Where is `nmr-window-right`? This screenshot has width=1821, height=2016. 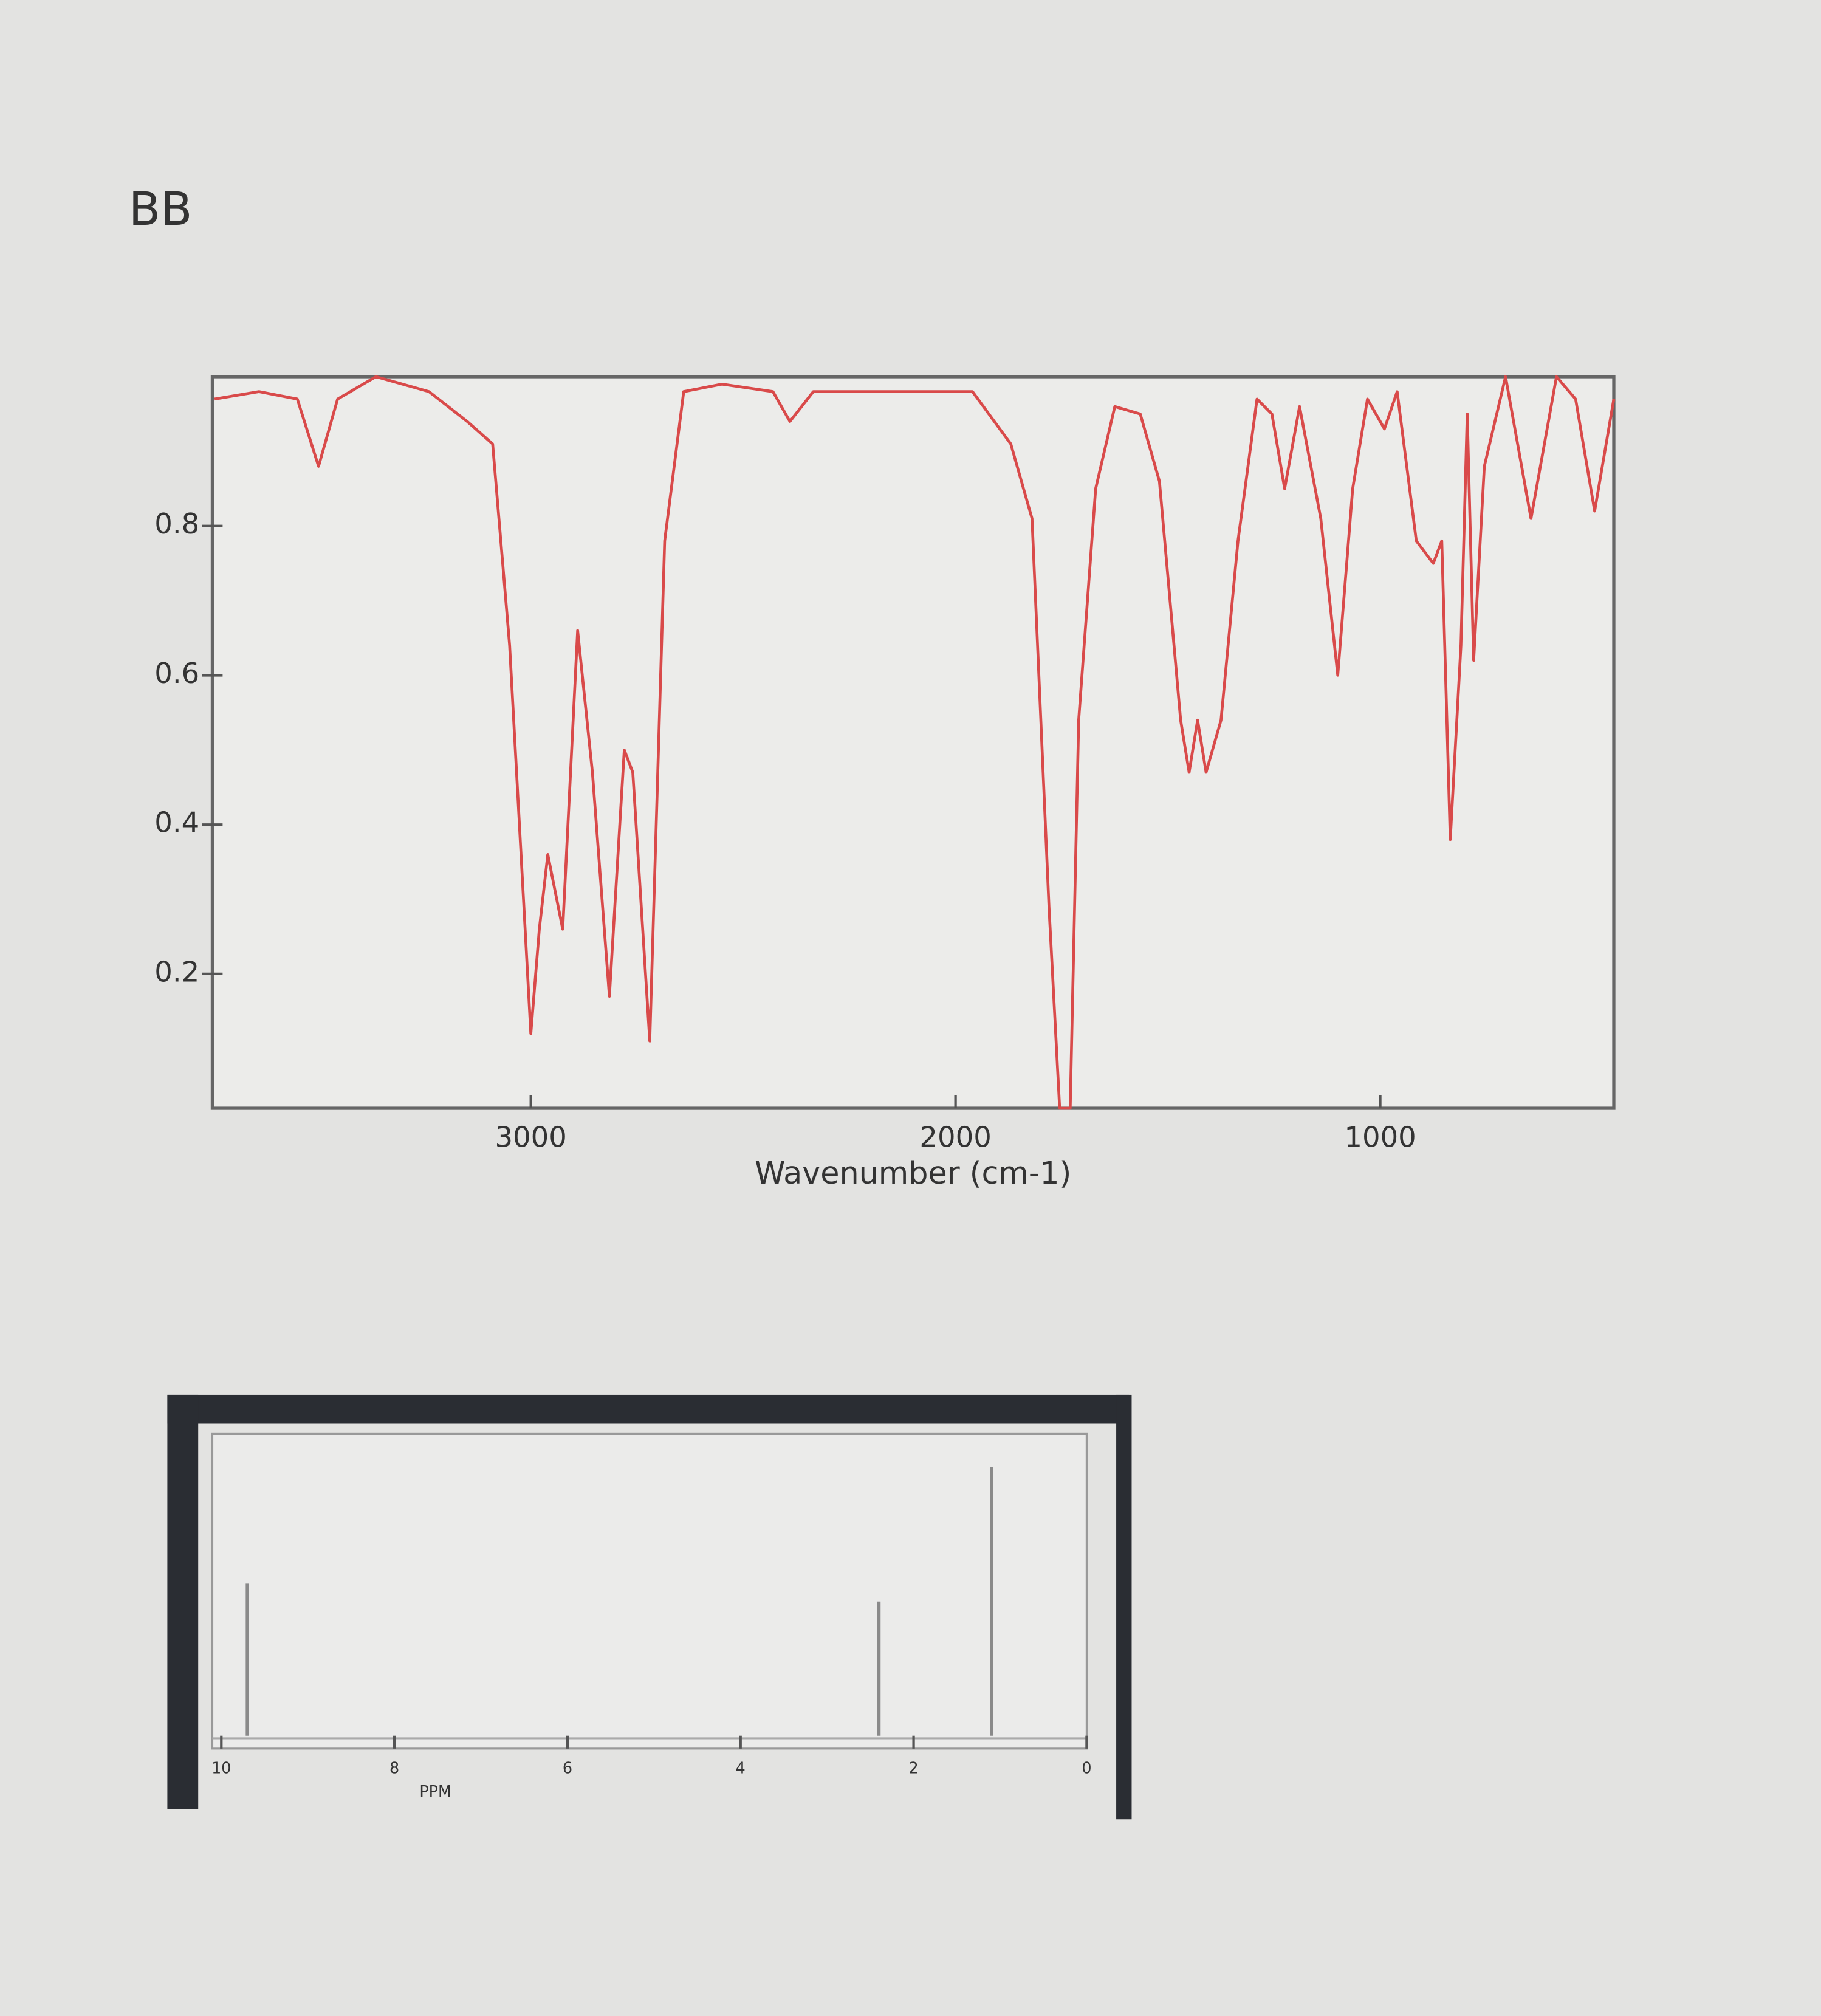
nmr-window-right is located at coordinates (1124, 1607).